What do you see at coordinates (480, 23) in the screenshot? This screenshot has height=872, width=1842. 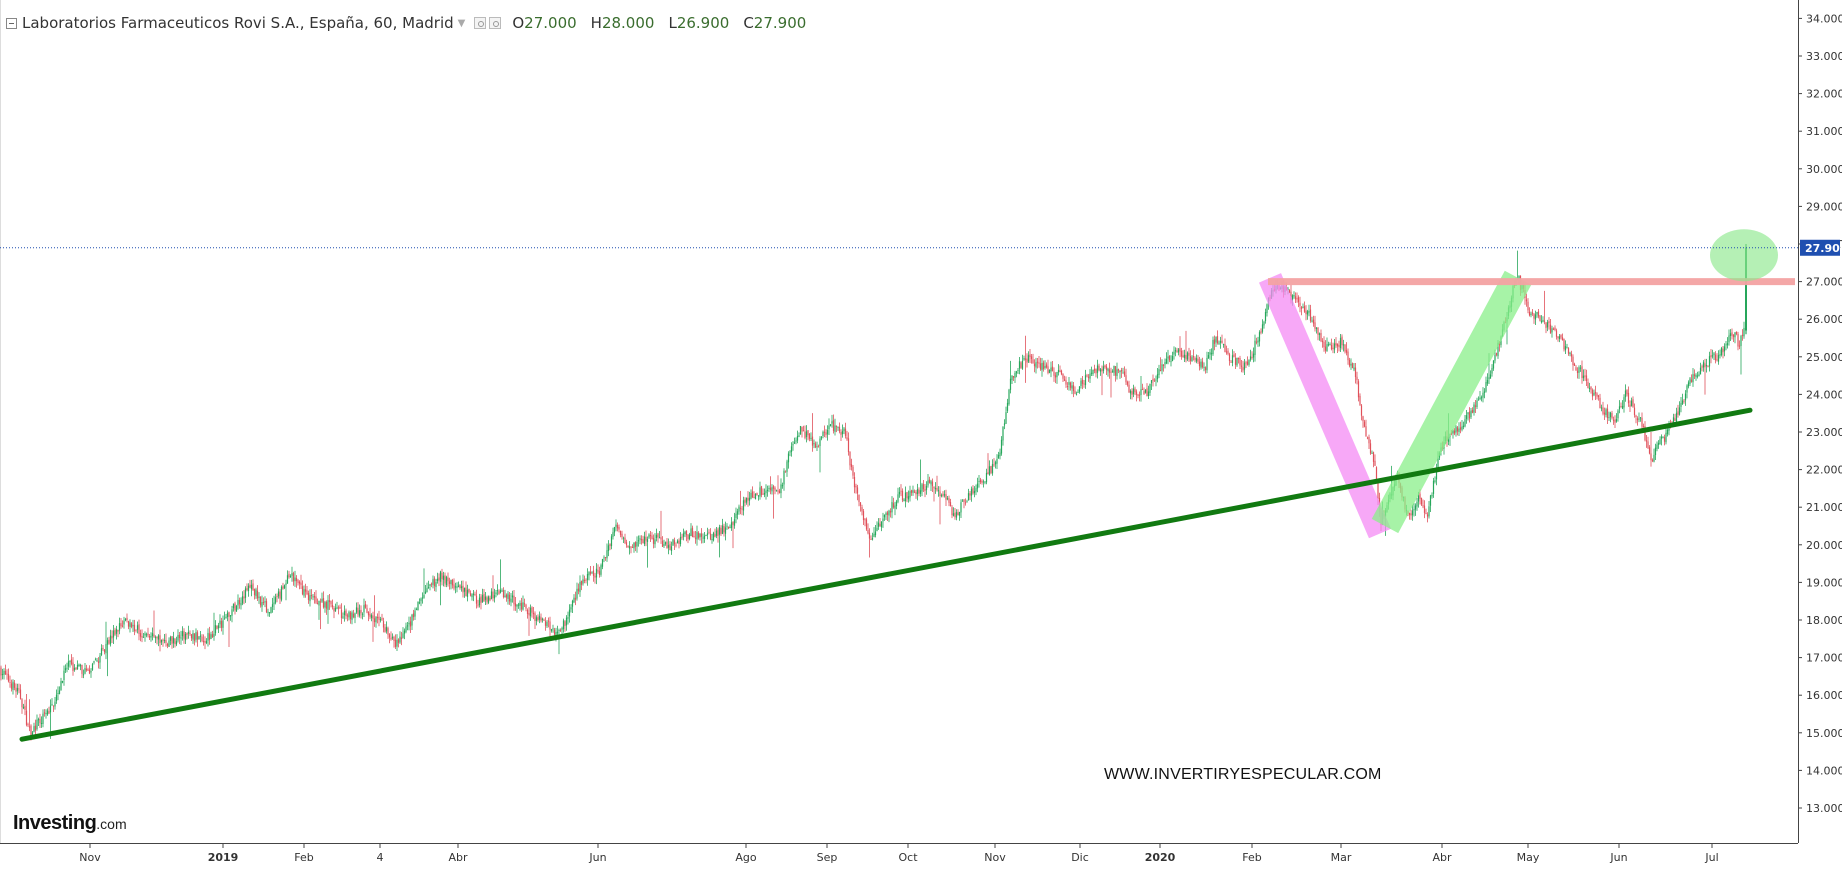 I see `settings-icon` at bounding box center [480, 23].